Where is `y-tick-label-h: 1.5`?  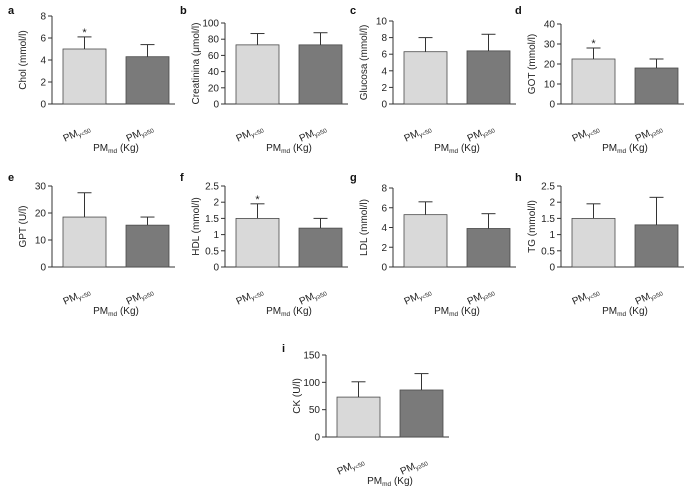
y-tick-label-h: 1.5 is located at coordinates (548, 219).